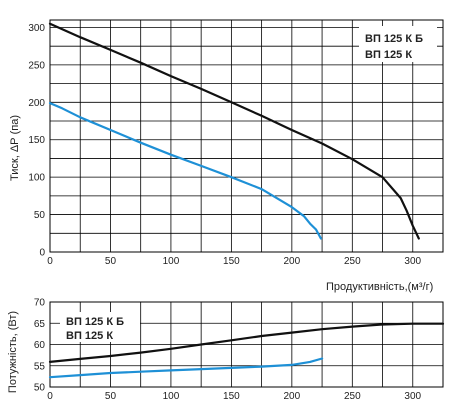 The image size is (455, 419). What do you see at coordinates (352, 396) in the screenshot?
I see `power-x-tick-label: 250` at bounding box center [352, 396].